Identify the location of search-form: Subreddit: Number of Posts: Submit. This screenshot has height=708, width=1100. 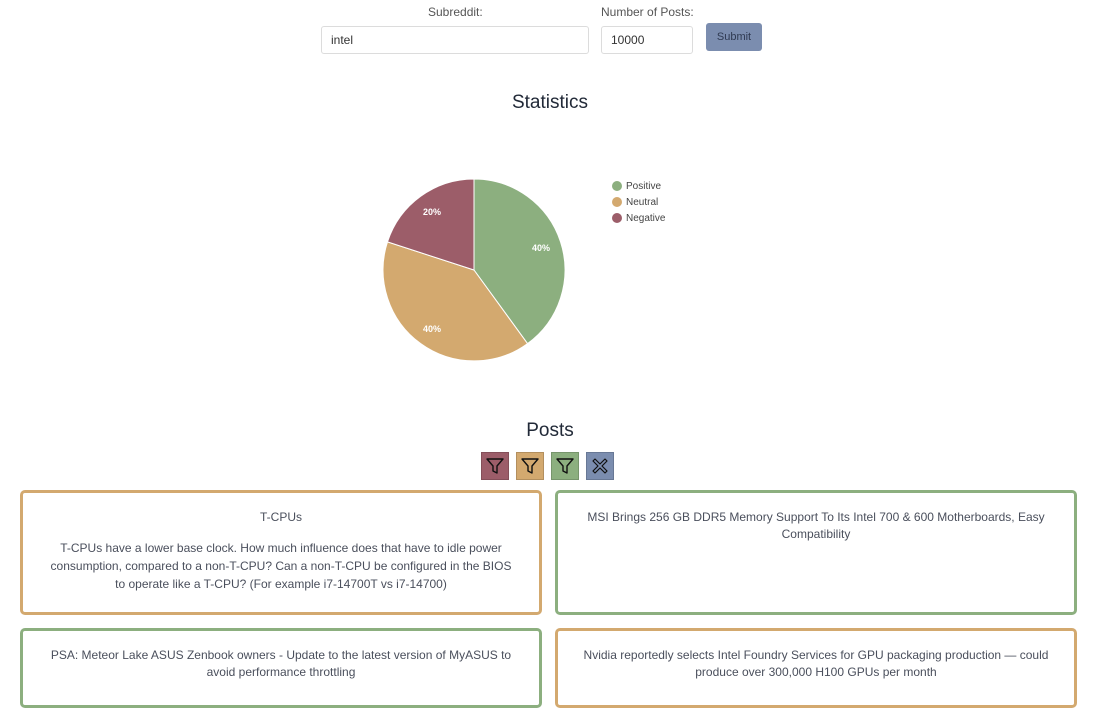
(550, 35).